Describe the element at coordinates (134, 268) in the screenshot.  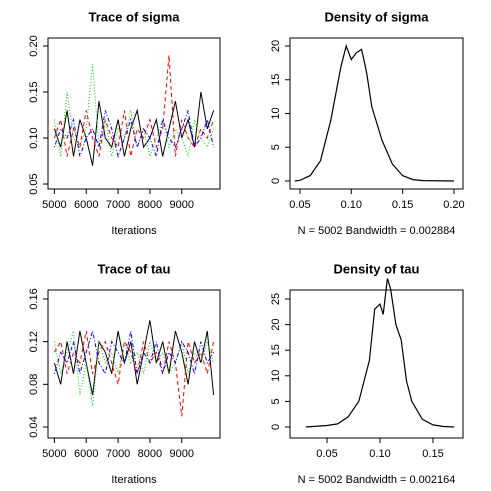
I see `chart-title: Trace of tau` at that location.